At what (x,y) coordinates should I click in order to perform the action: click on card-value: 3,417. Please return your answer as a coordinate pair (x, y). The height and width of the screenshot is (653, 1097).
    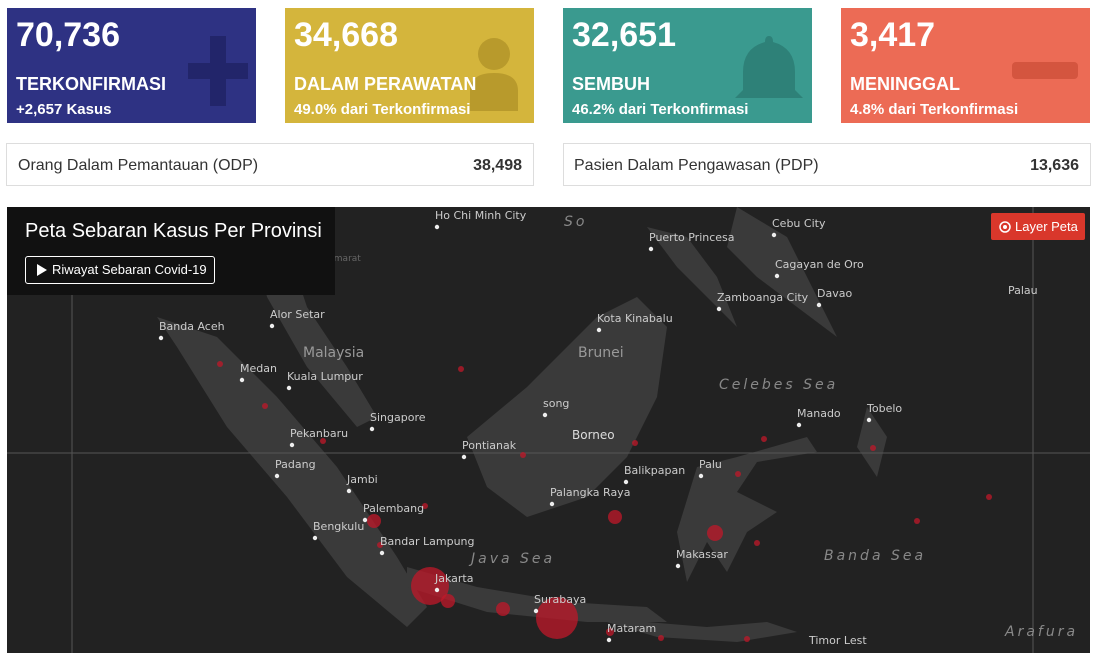
    Looking at the image, I should click on (893, 35).